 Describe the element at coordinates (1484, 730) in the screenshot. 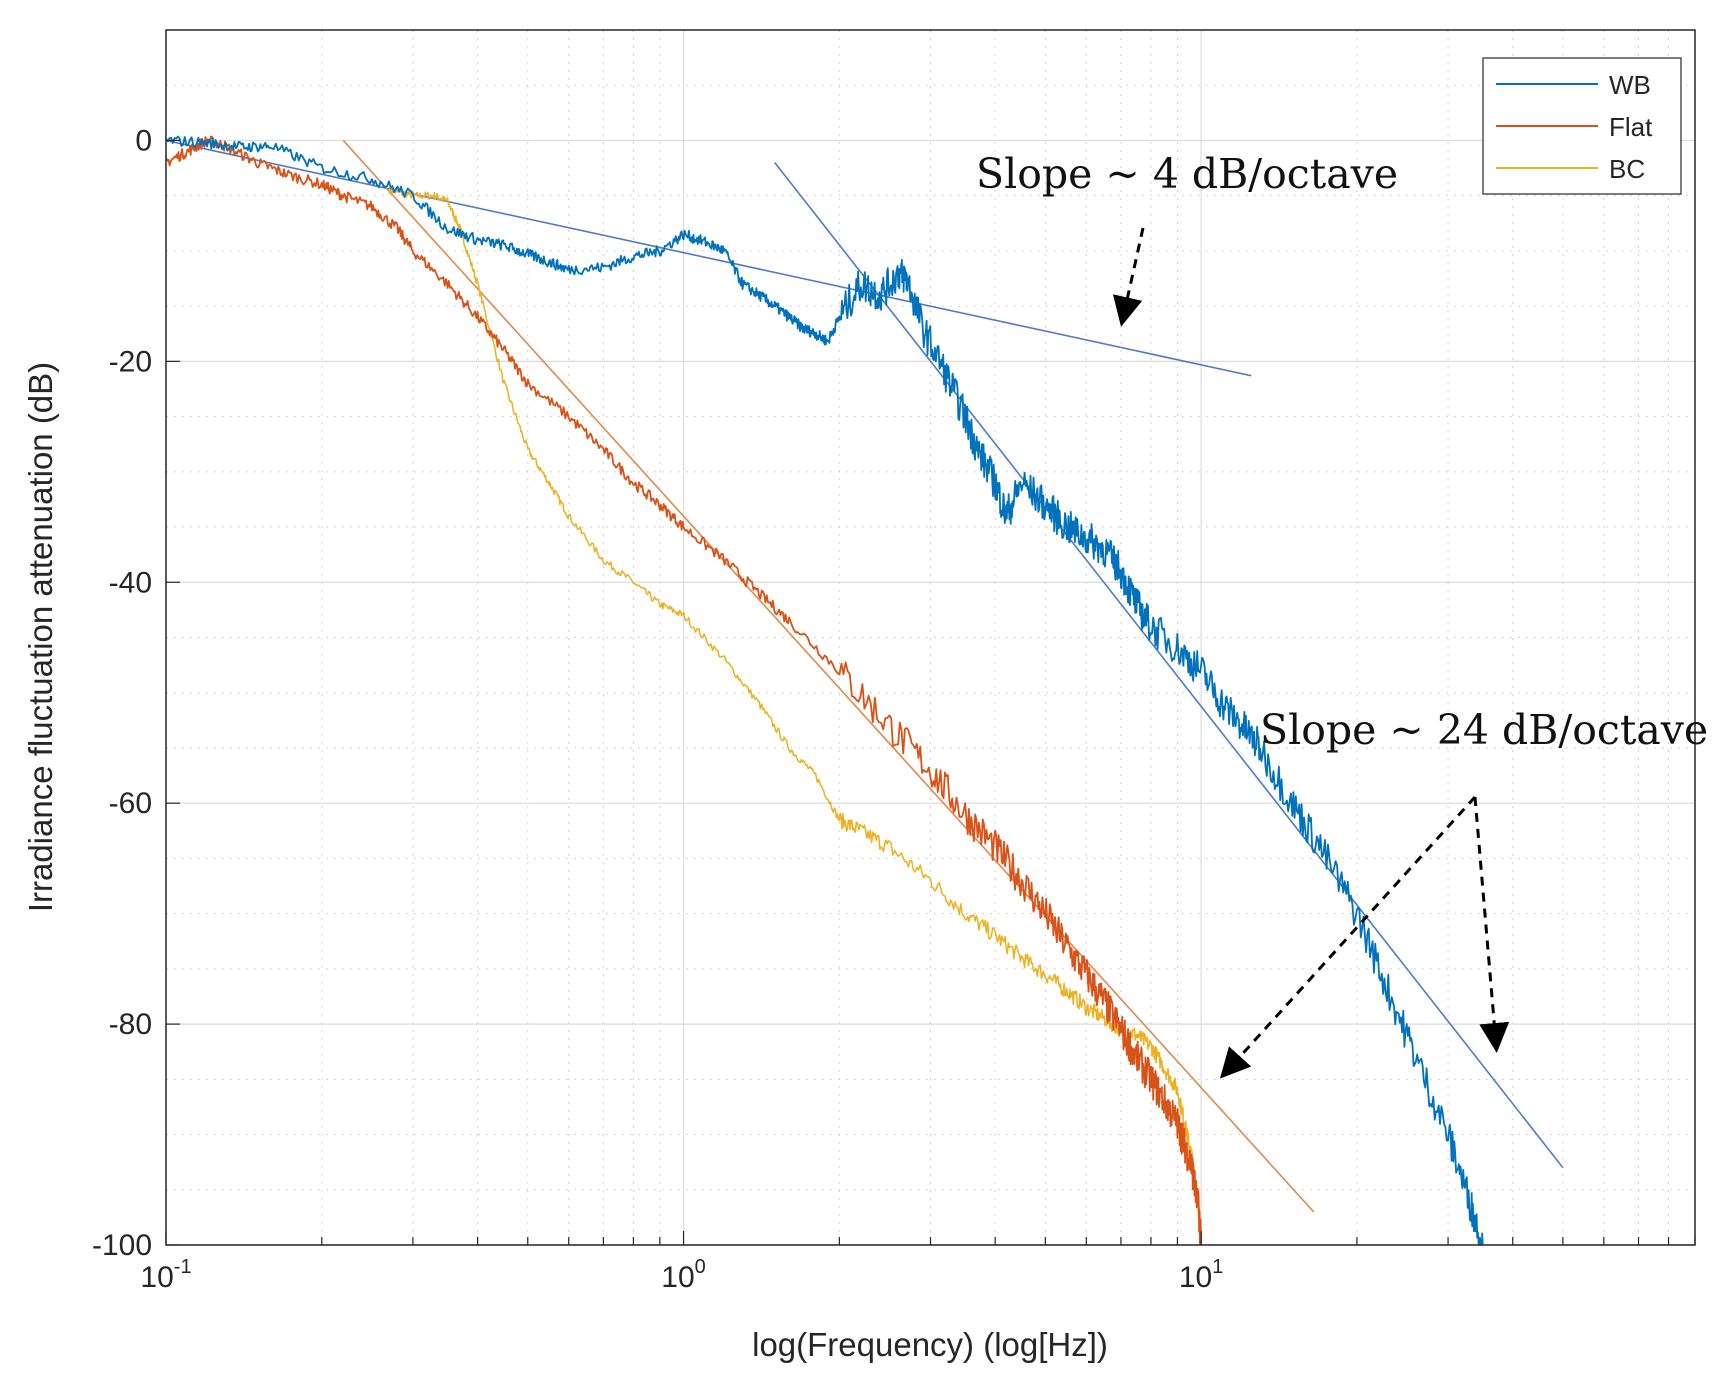

I see `annotation-slope-24: Slope ~ 24 dB/octave` at that location.